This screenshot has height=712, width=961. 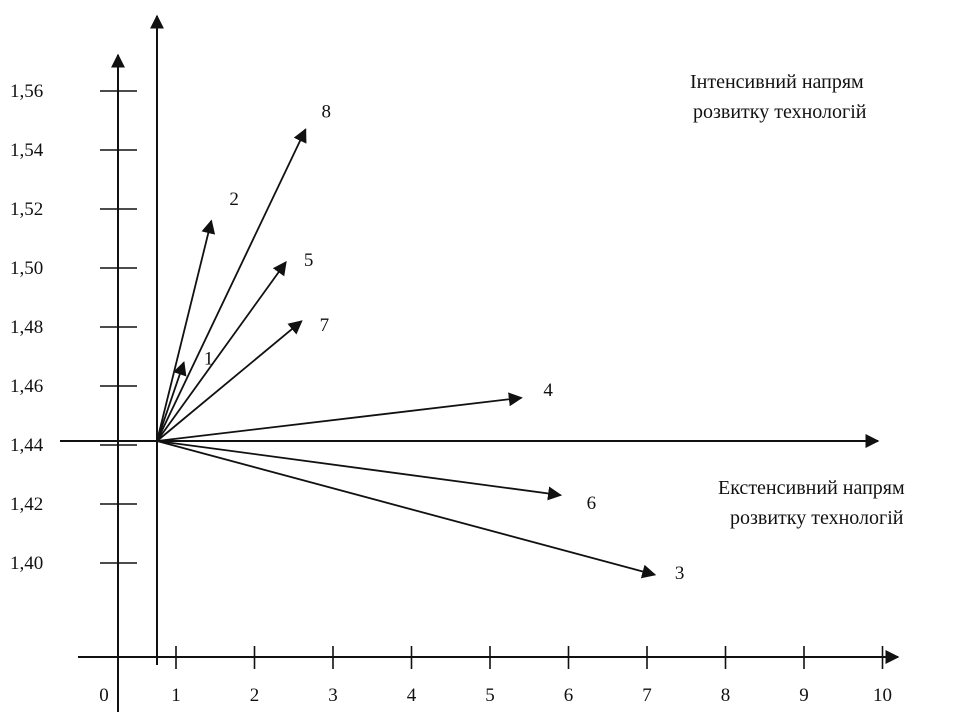 I want to click on y-tick-label: 1,48, so click(x=26, y=327).